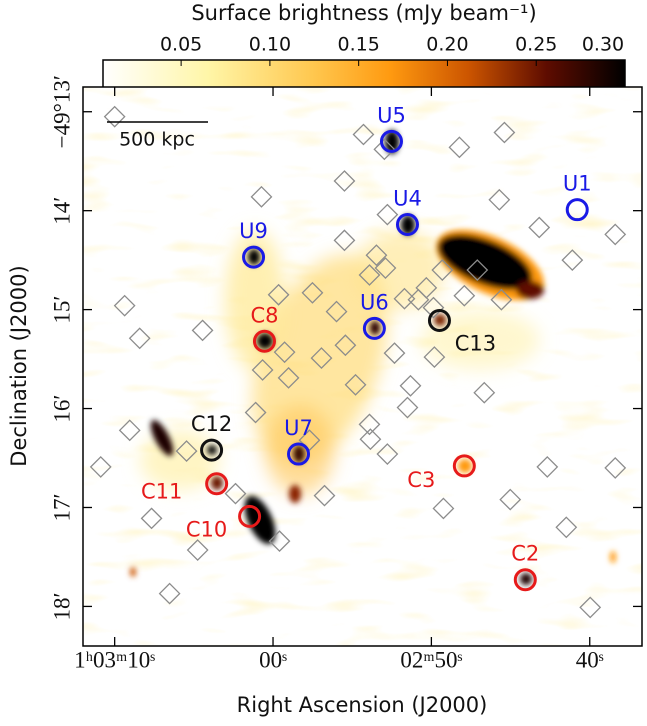 The height and width of the screenshot is (726, 647). What do you see at coordinates (536, 45) in the screenshot?
I see `colorbar-tick-label: 0.25` at bounding box center [536, 45].